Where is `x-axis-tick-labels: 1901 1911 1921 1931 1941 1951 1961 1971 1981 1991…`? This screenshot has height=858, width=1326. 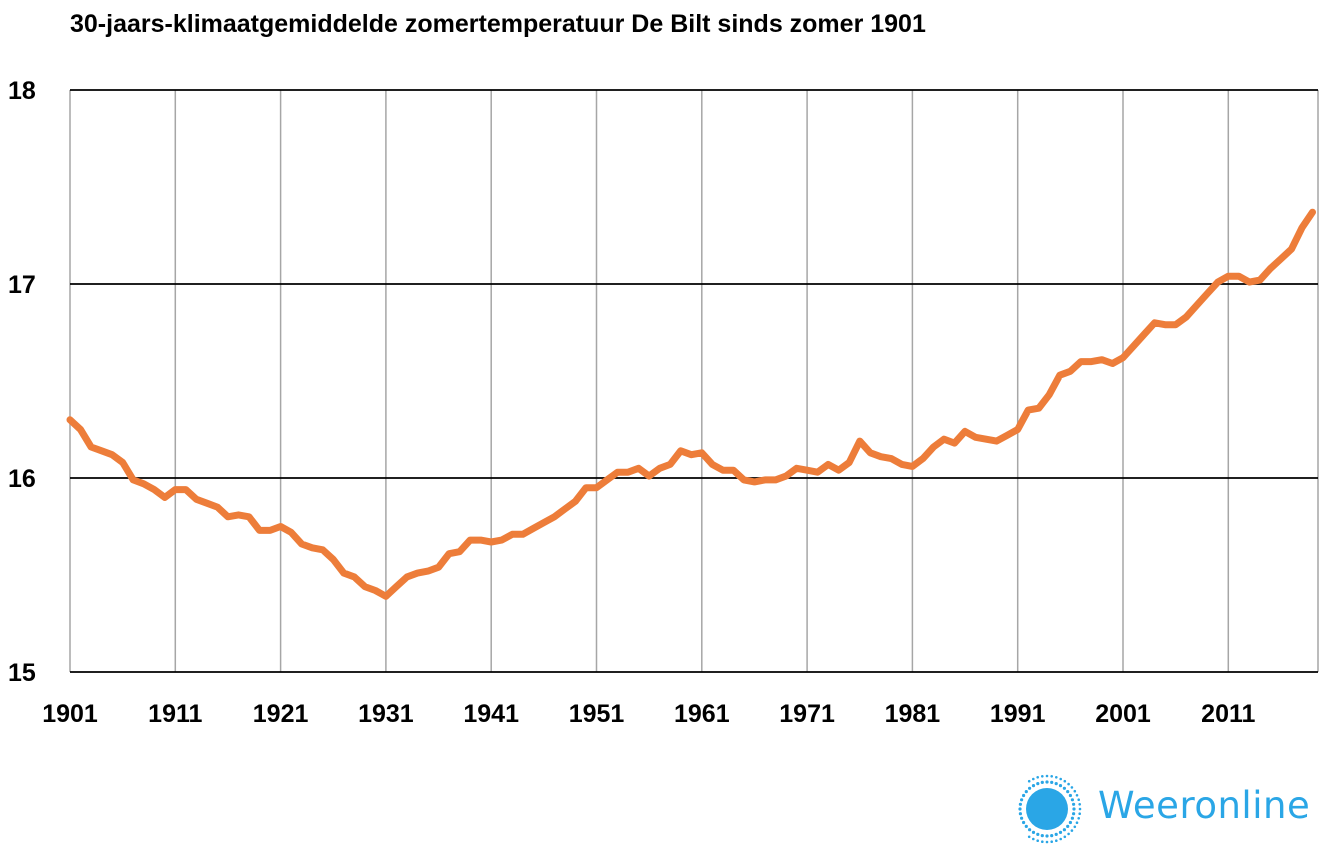
x-axis-tick-labels: 1901 1911 1921 1931 1941 1951 1961 1971 1981 1991… is located at coordinates (648, 714).